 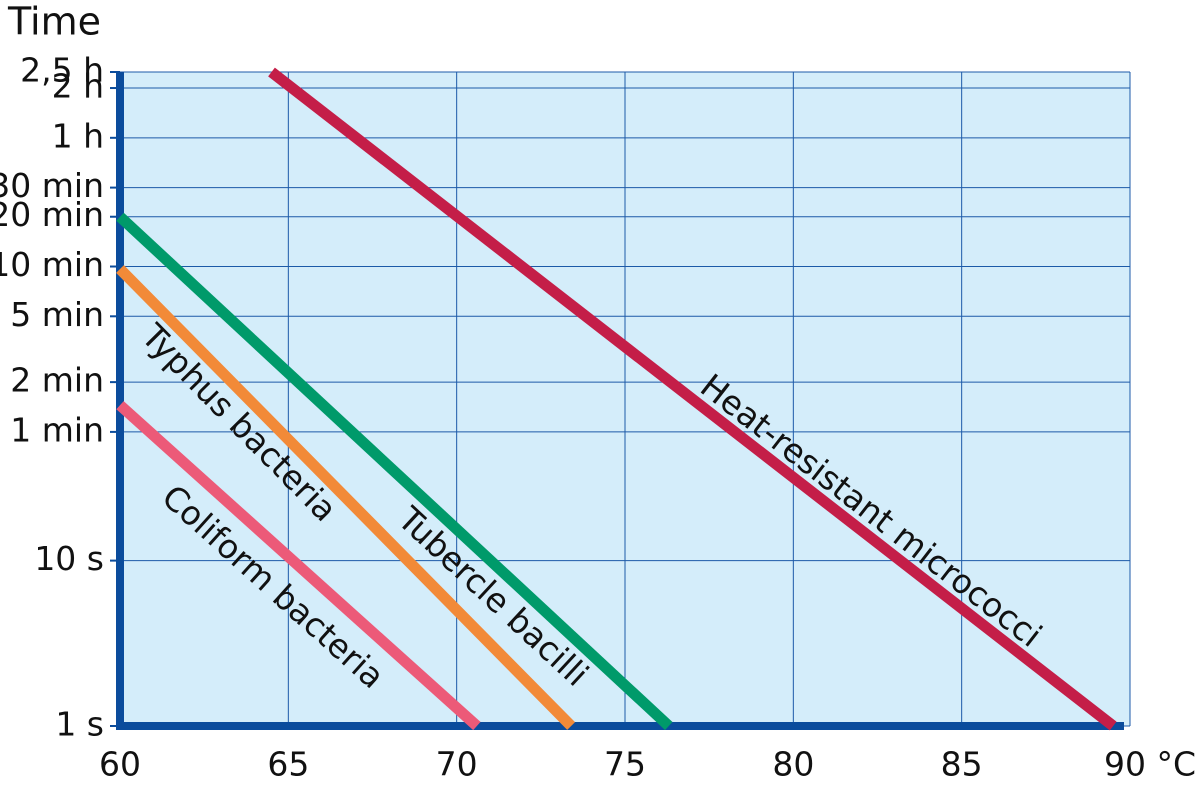 What do you see at coordinates (1150, 764) in the screenshot?
I see `x-tick-label: 90 °C` at bounding box center [1150, 764].